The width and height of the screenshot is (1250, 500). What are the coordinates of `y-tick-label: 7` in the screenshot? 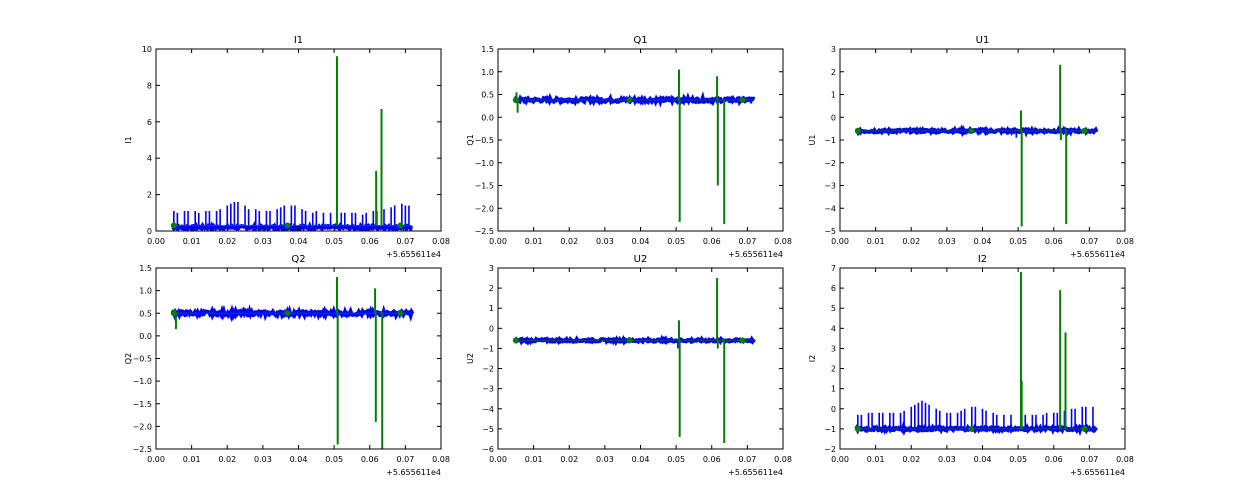 It's located at (833, 268).